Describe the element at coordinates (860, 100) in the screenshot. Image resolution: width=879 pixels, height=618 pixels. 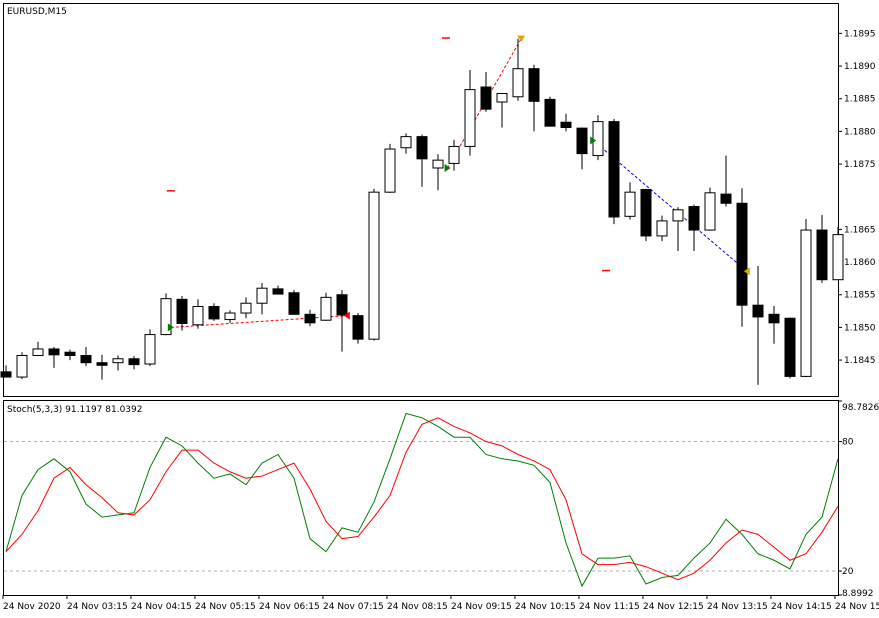
I see `price-tick-label: 1.1885` at that location.